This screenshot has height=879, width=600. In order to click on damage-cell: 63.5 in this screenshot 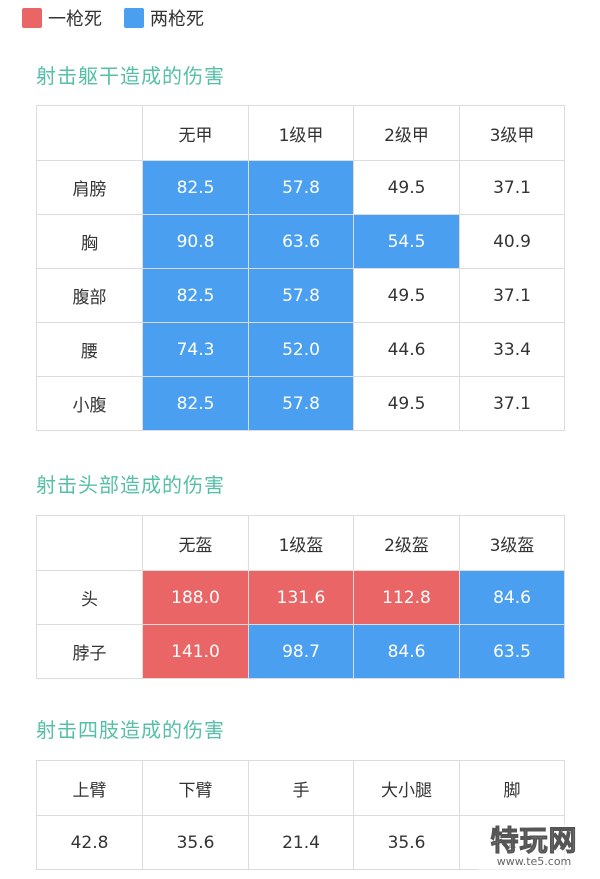, I will do `click(512, 651)`.